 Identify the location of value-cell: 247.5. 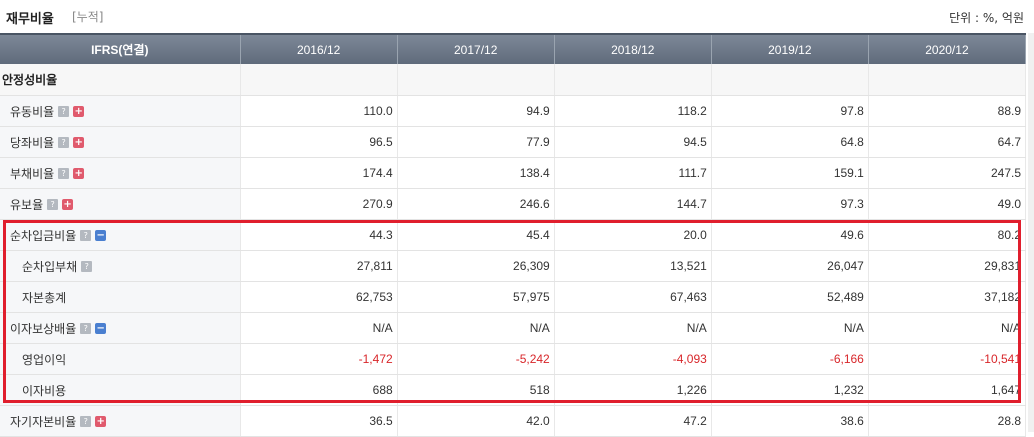
(947, 173).